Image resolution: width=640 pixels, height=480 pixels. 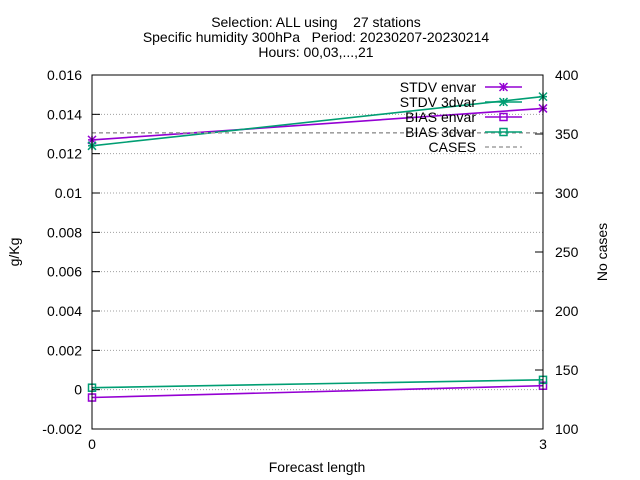 What do you see at coordinates (316, 22) in the screenshot?
I see `title-line-1: Selection: ALL using 27 stations` at bounding box center [316, 22].